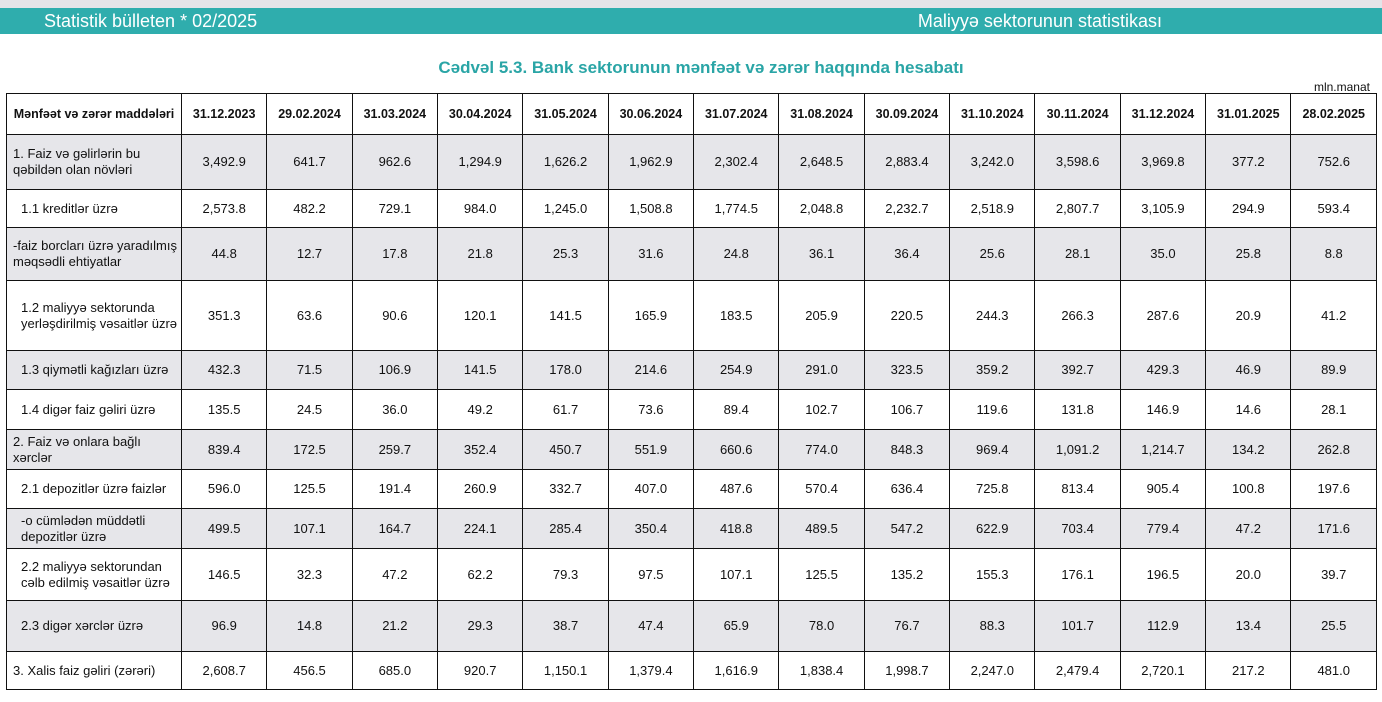  What do you see at coordinates (1333, 626) in the screenshot?
I see `table-cell: 25.5` at bounding box center [1333, 626].